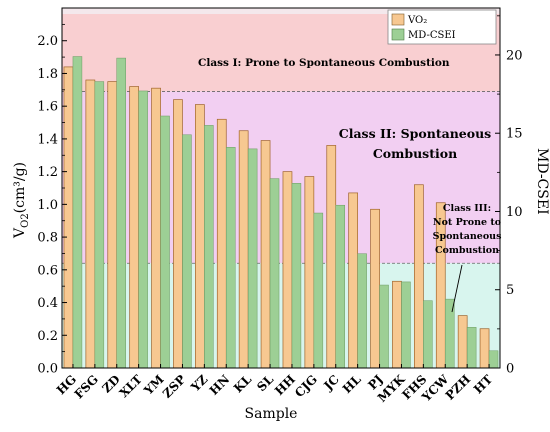 Image resolution: width=550 pixels, height=432 pixels. I want to click on bar-vo2-ym, so click(156, 228).